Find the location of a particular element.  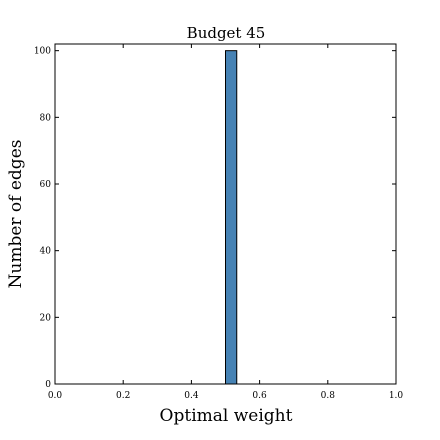

x-tick-label: 1.0 is located at coordinates (396, 396).